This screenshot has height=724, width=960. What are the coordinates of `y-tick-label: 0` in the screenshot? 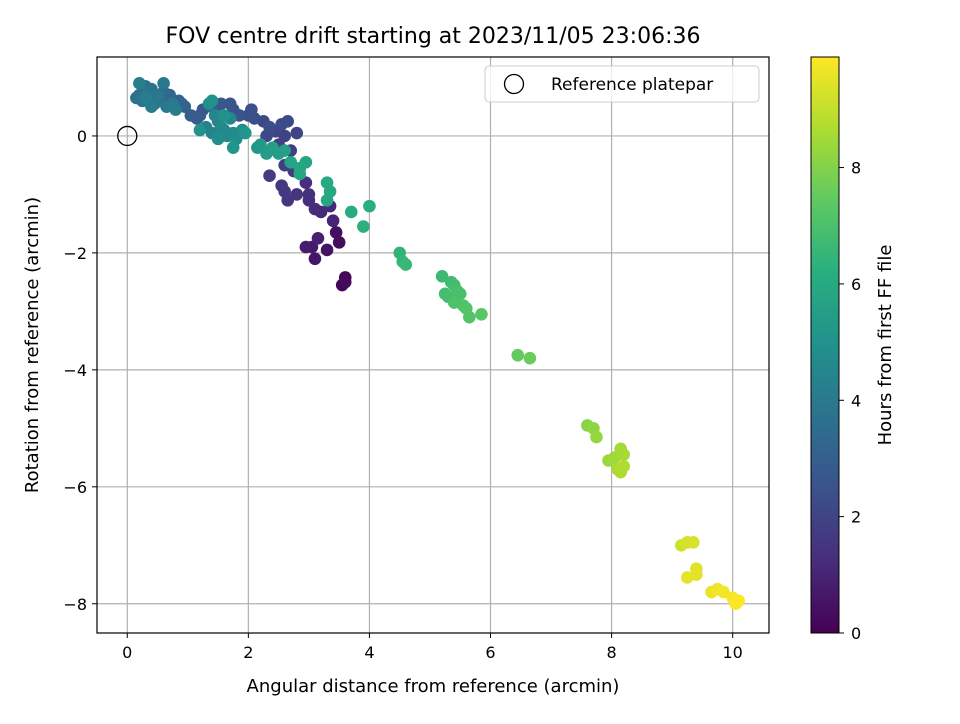 It's located at (82, 136).